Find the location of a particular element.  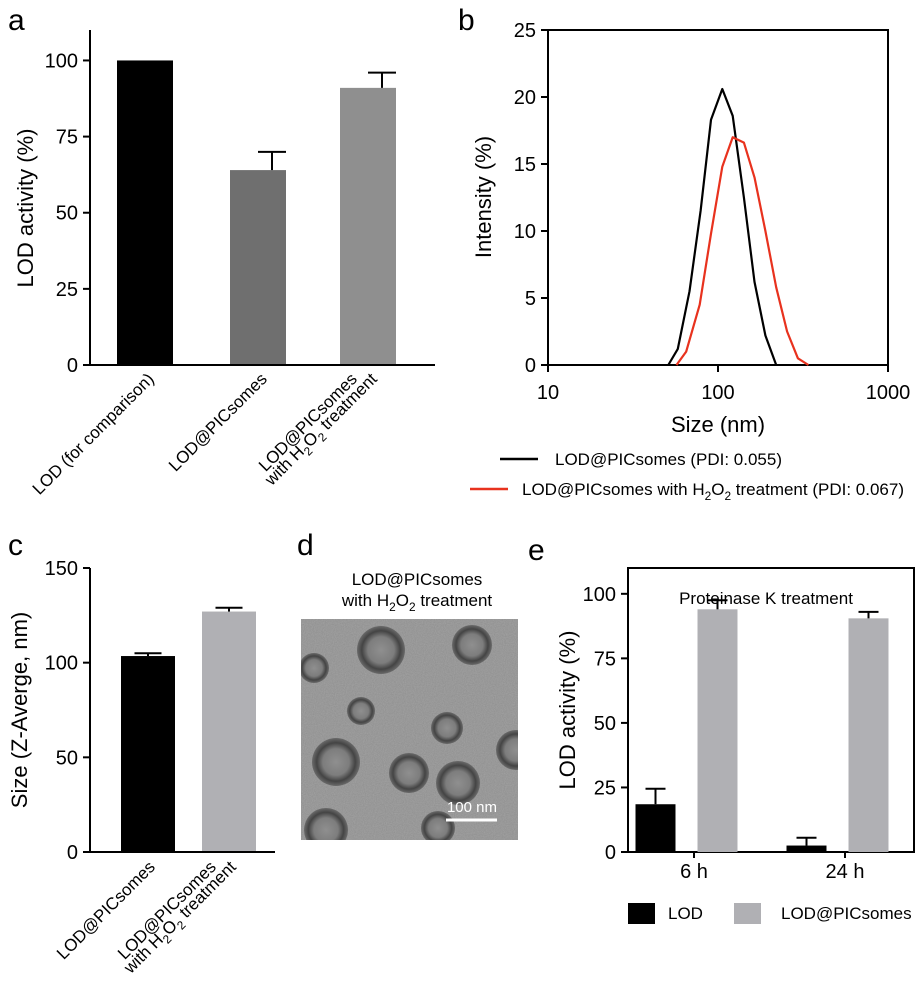

panel-b-y-tick-label: 10 is located at coordinates (525, 232).